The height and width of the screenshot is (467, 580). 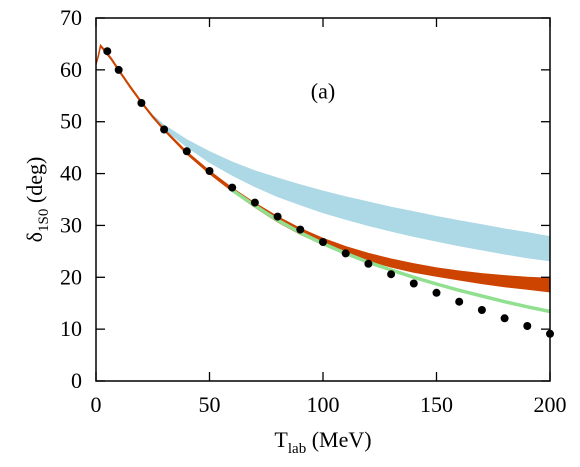 I want to click on x-tick-label: 50, so click(x=210, y=404).